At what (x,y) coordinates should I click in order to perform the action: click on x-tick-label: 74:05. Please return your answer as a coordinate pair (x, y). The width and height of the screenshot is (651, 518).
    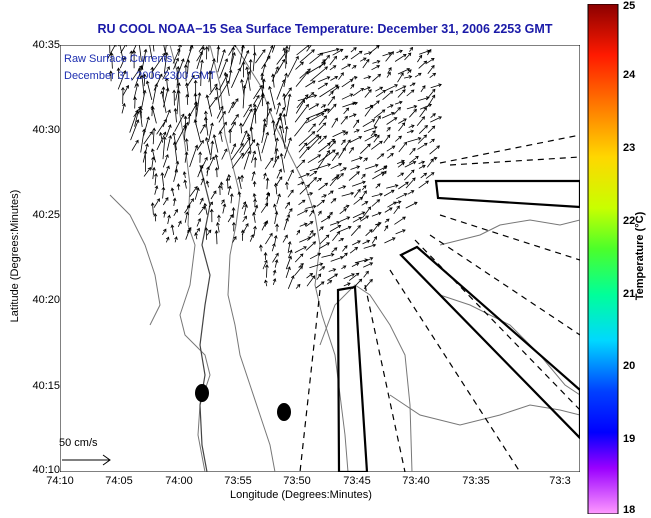
    Looking at the image, I should click on (119, 481).